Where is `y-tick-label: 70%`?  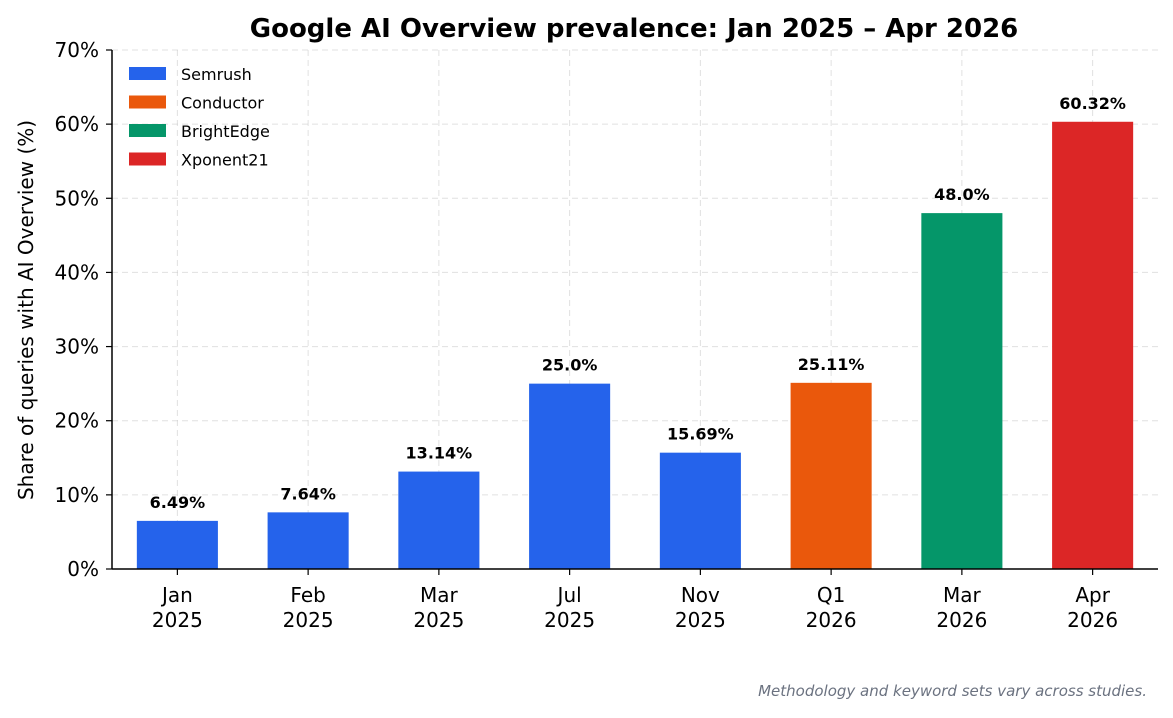 y-tick-label: 70% is located at coordinates (77, 50).